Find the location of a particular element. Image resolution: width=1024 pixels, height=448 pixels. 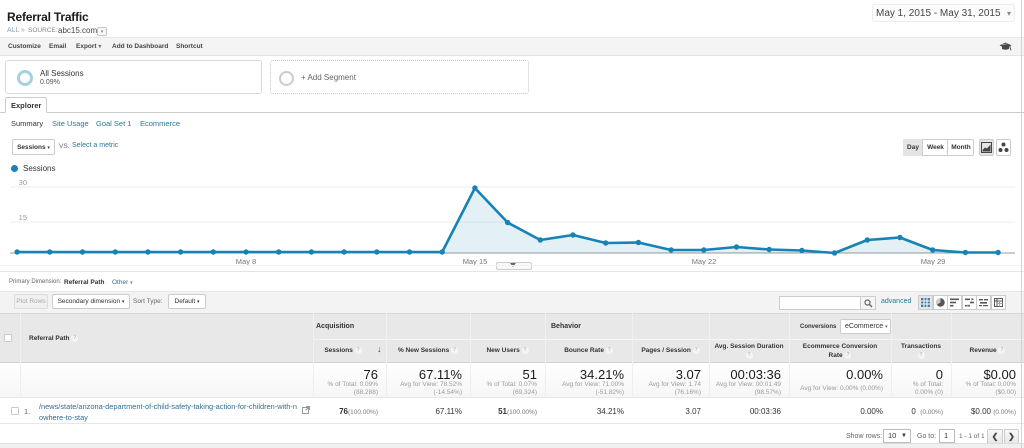

svg-text: May 15 is located at coordinates (475, 261).